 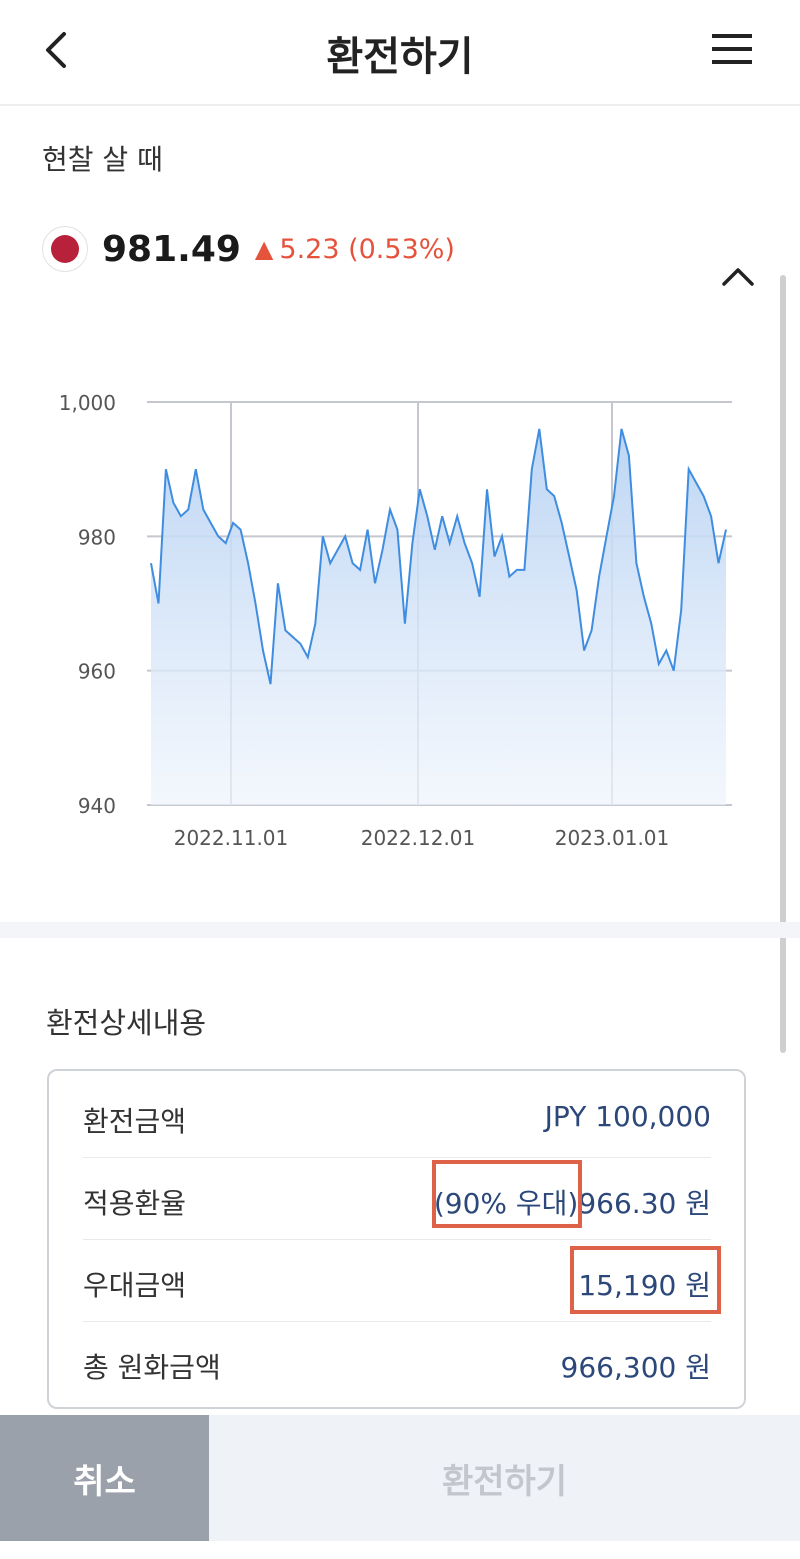 I want to click on highlight-preferential-rate, so click(x=507, y=1194).